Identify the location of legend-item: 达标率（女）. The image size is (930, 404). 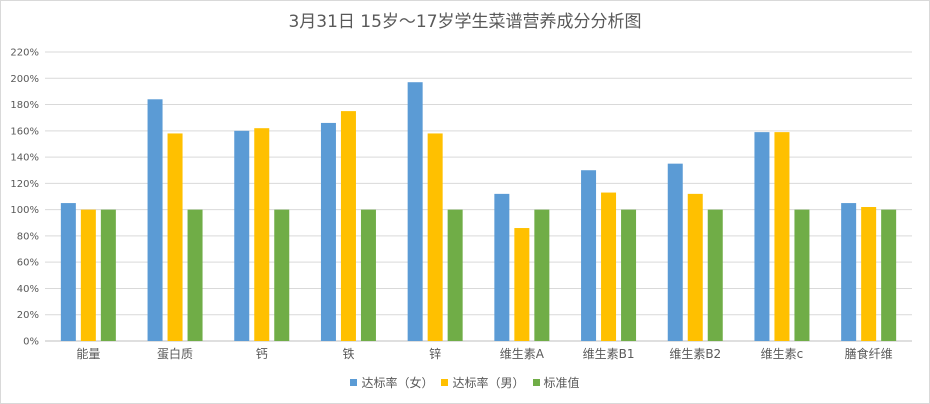
(391, 382).